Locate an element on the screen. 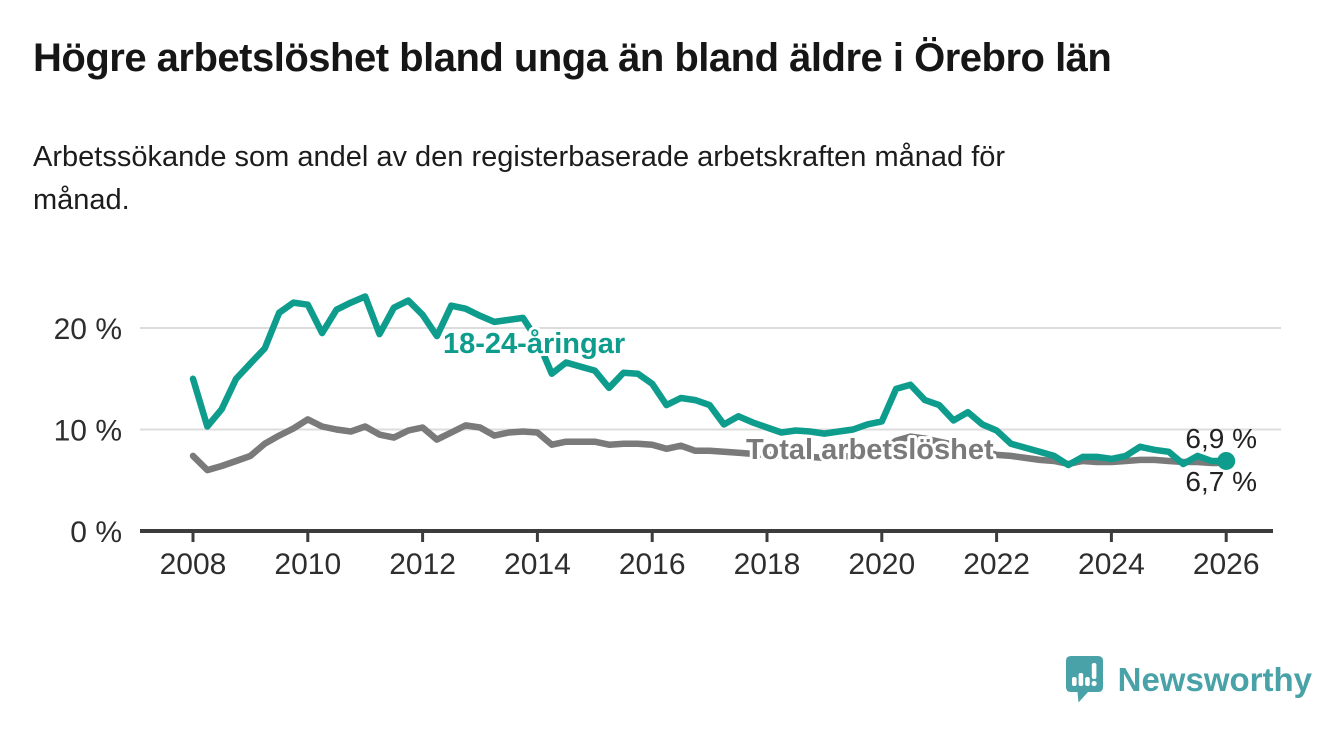  series-label-young: 18-24-åringar is located at coordinates (534, 344).